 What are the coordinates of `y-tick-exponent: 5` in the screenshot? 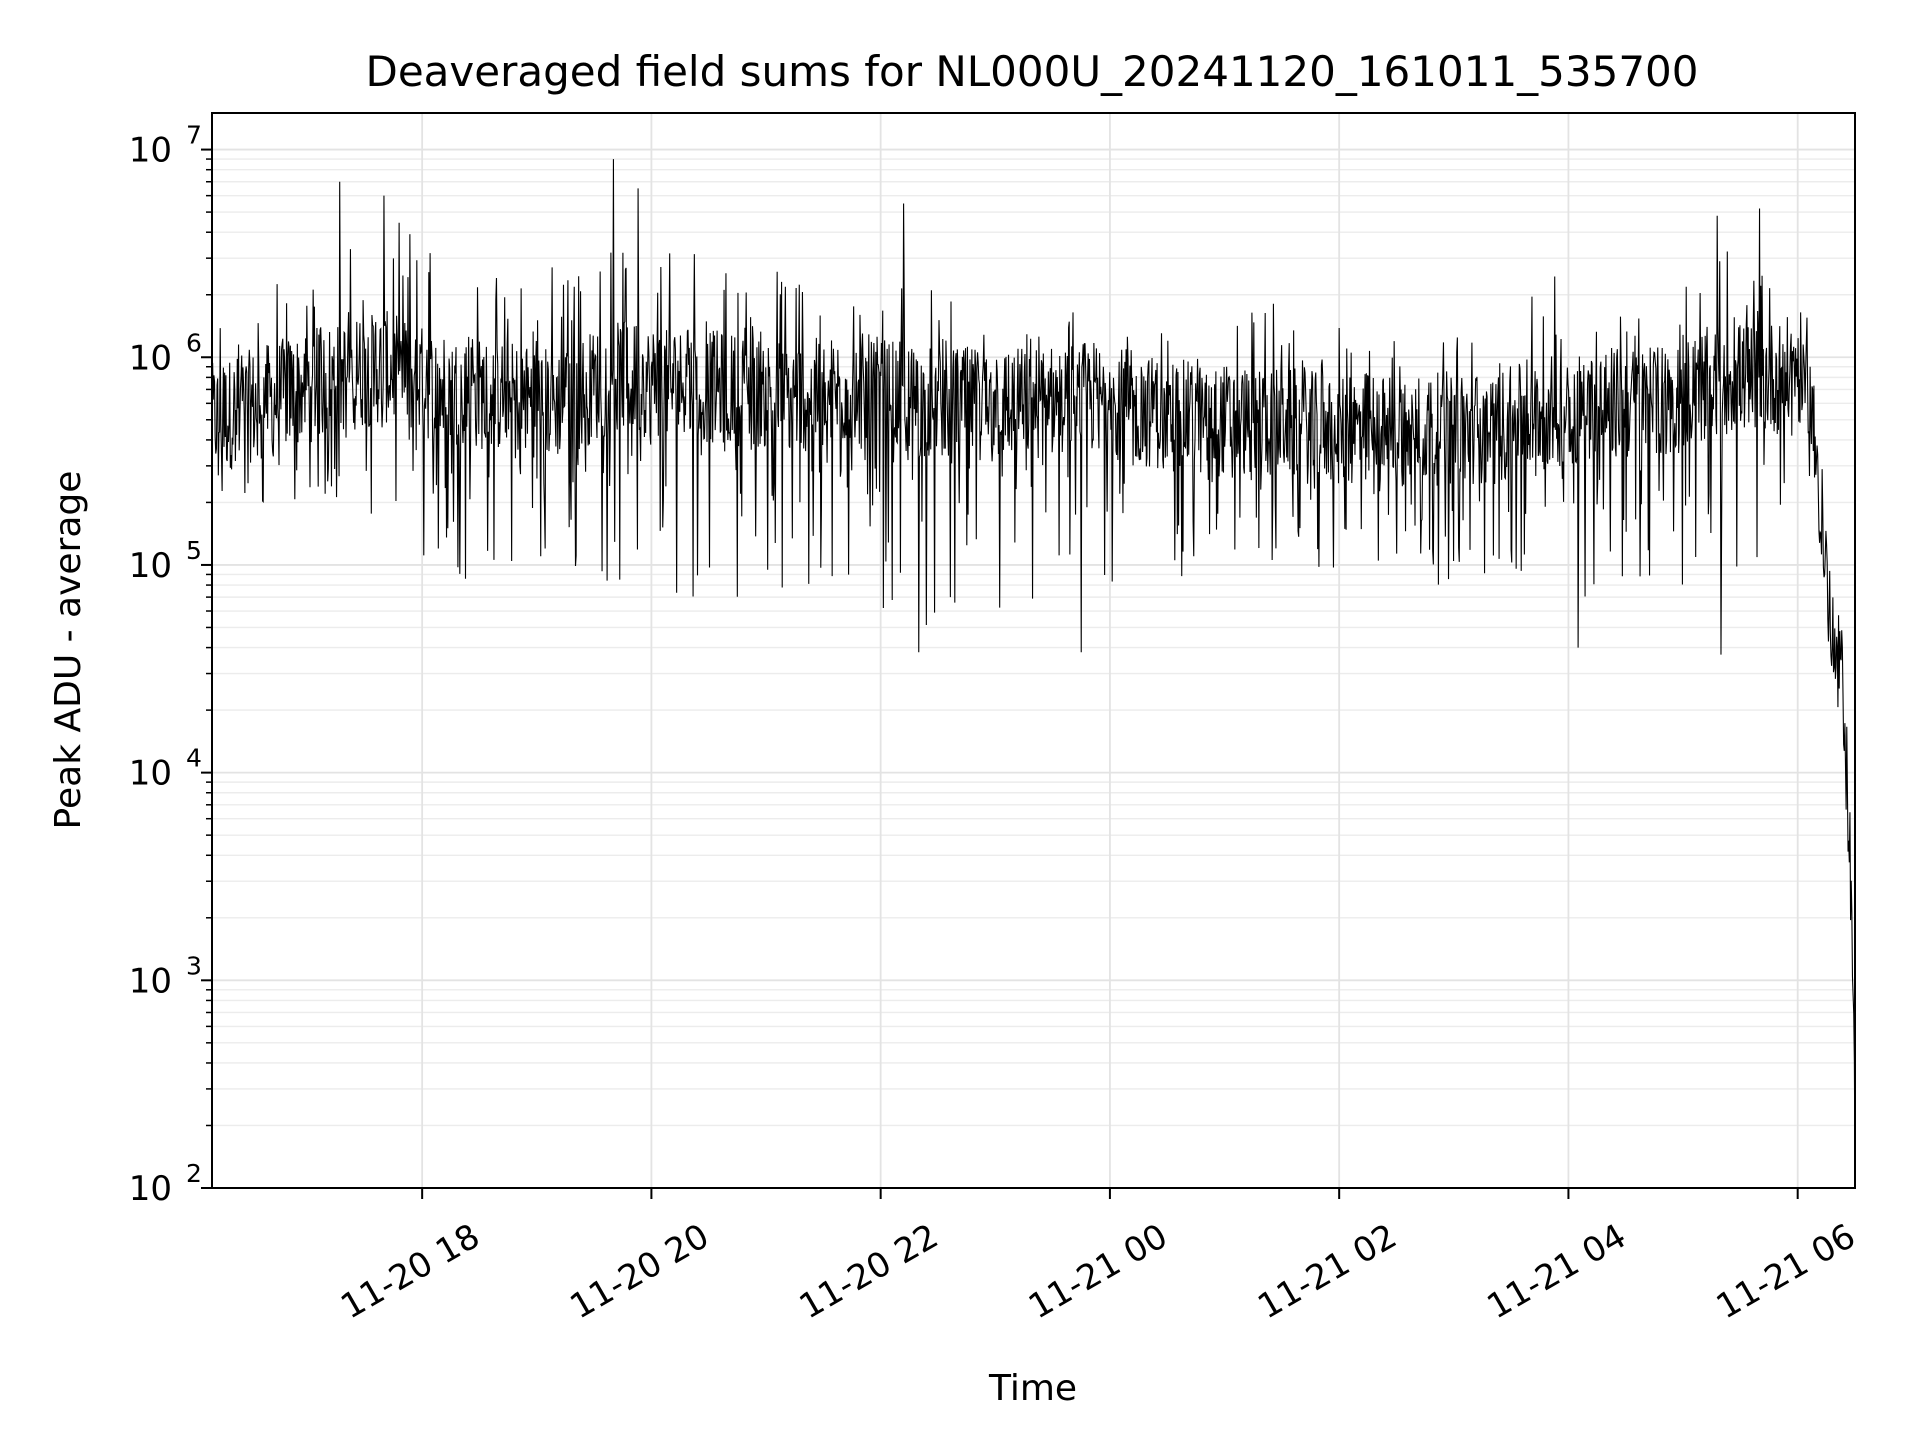 It's located at (194, 550).